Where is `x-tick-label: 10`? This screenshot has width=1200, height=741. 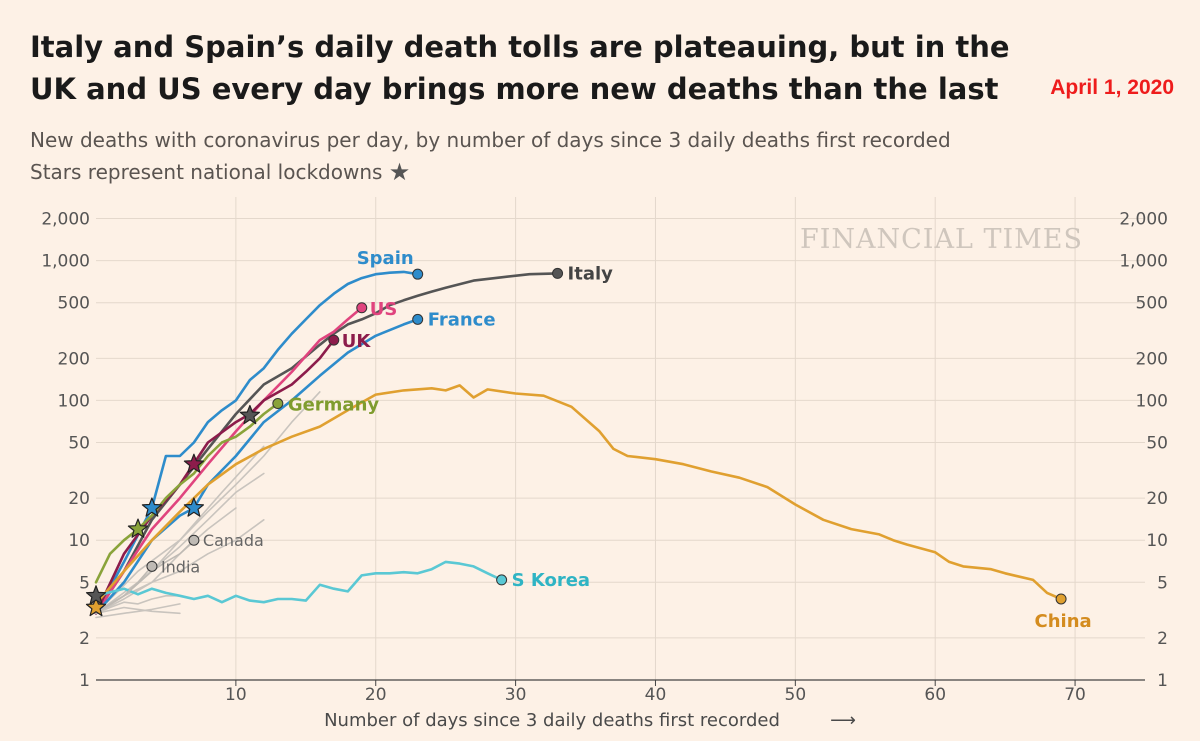
x-tick-label: 10 is located at coordinates (236, 695).